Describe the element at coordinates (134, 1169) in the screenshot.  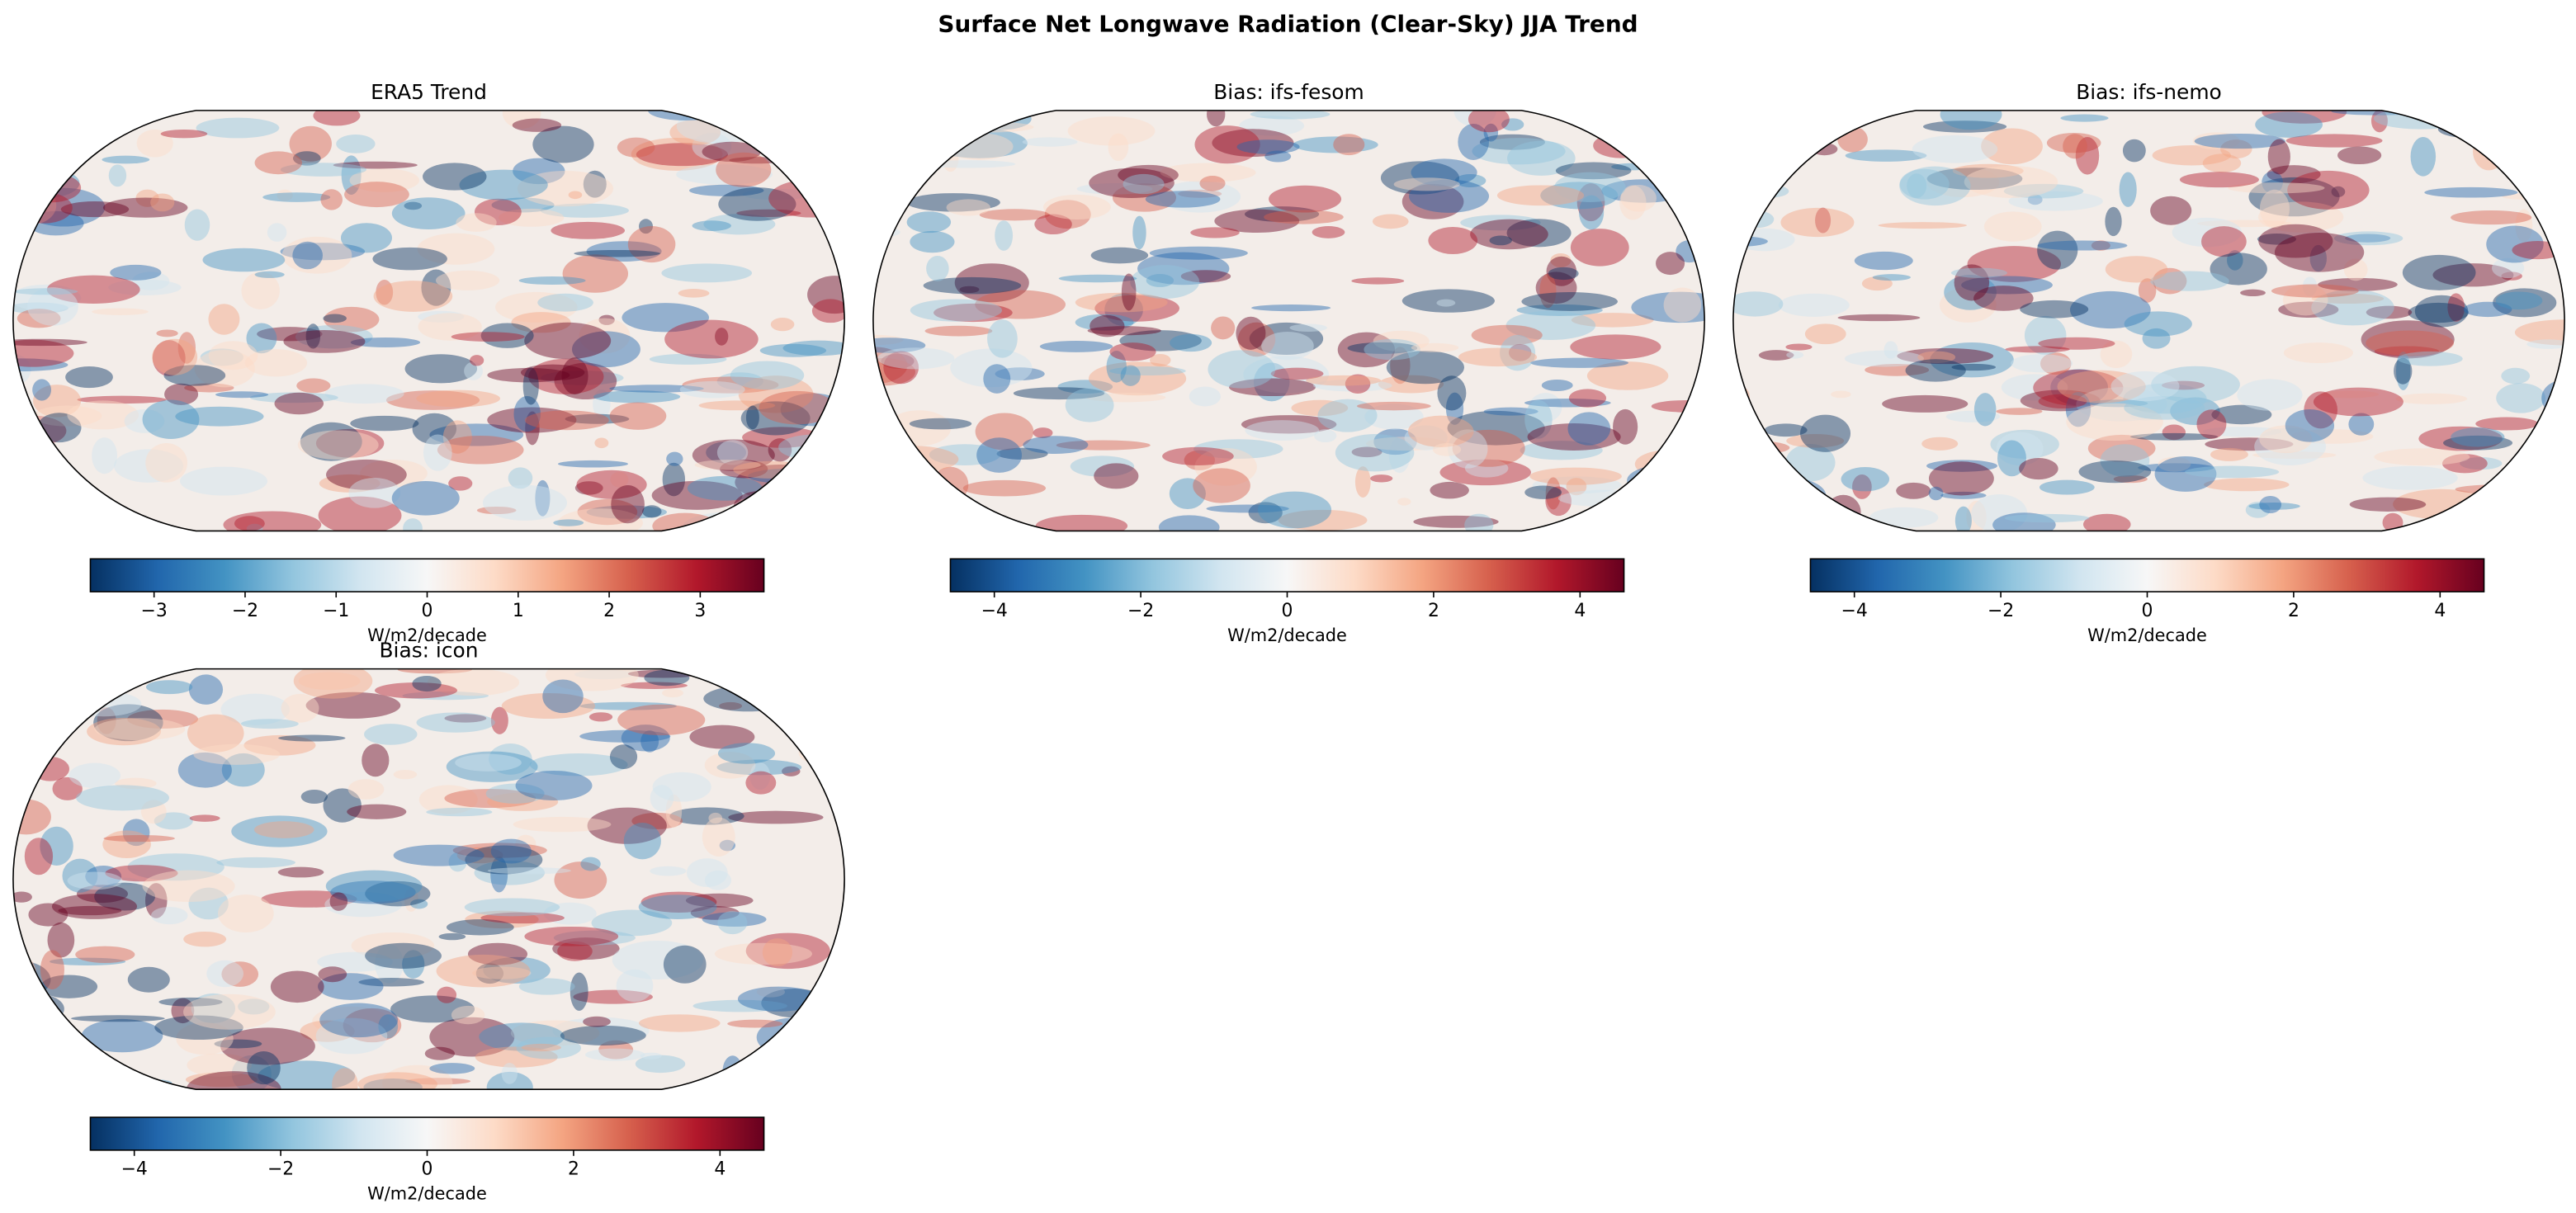
I see `colorbar-tick-label: −4` at that location.